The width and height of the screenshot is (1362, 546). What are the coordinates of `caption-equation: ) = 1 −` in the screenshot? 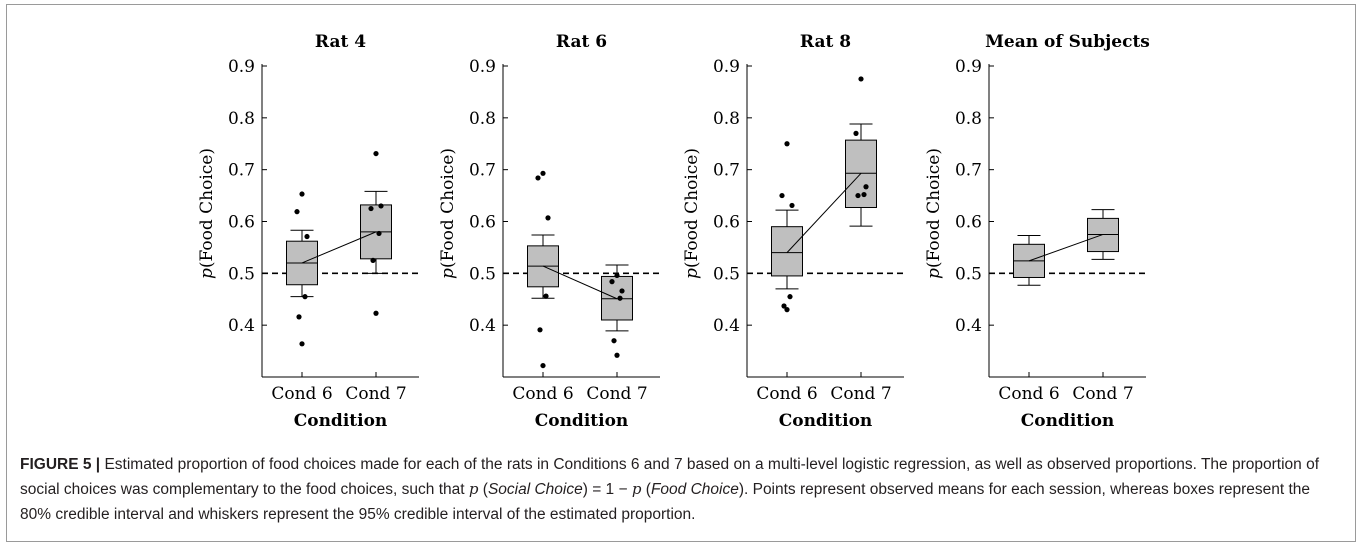 It's located at (607, 489).